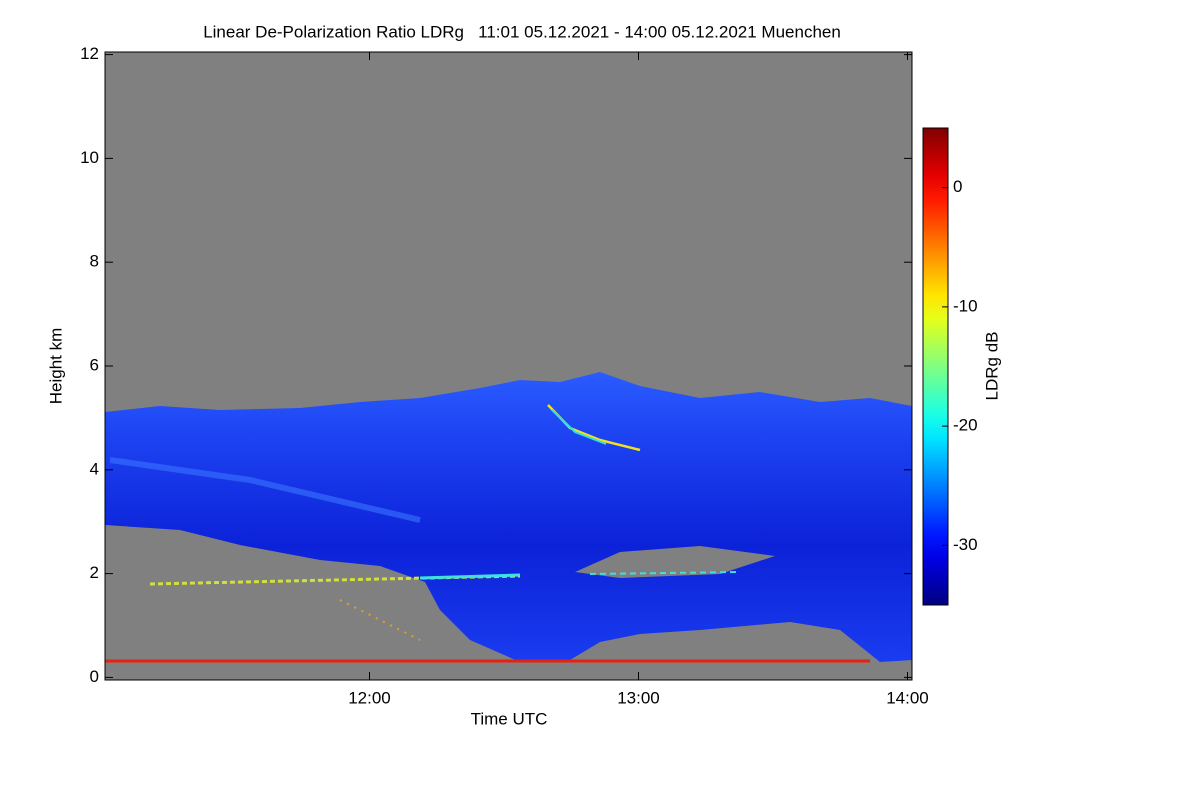  What do you see at coordinates (509, 718) in the screenshot?
I see `x-axis-label: Time UTC` at bounding box center [509, 718].